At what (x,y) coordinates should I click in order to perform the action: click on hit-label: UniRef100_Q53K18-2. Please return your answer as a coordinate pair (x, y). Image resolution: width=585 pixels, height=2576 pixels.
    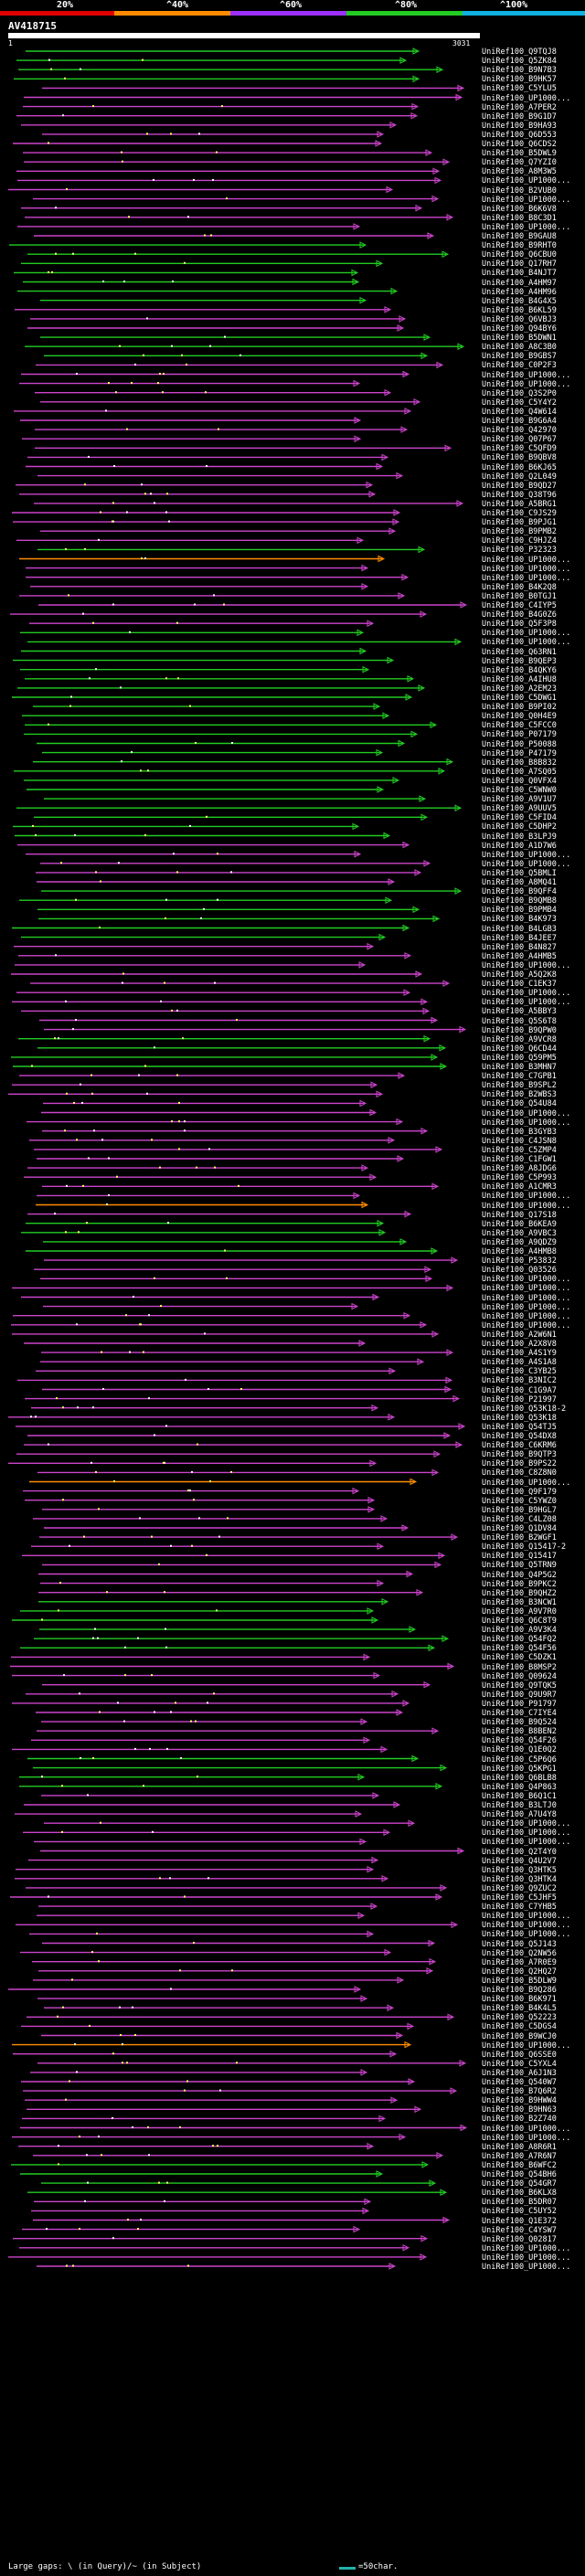
    Looking at the image, I should click on (524, 1409).